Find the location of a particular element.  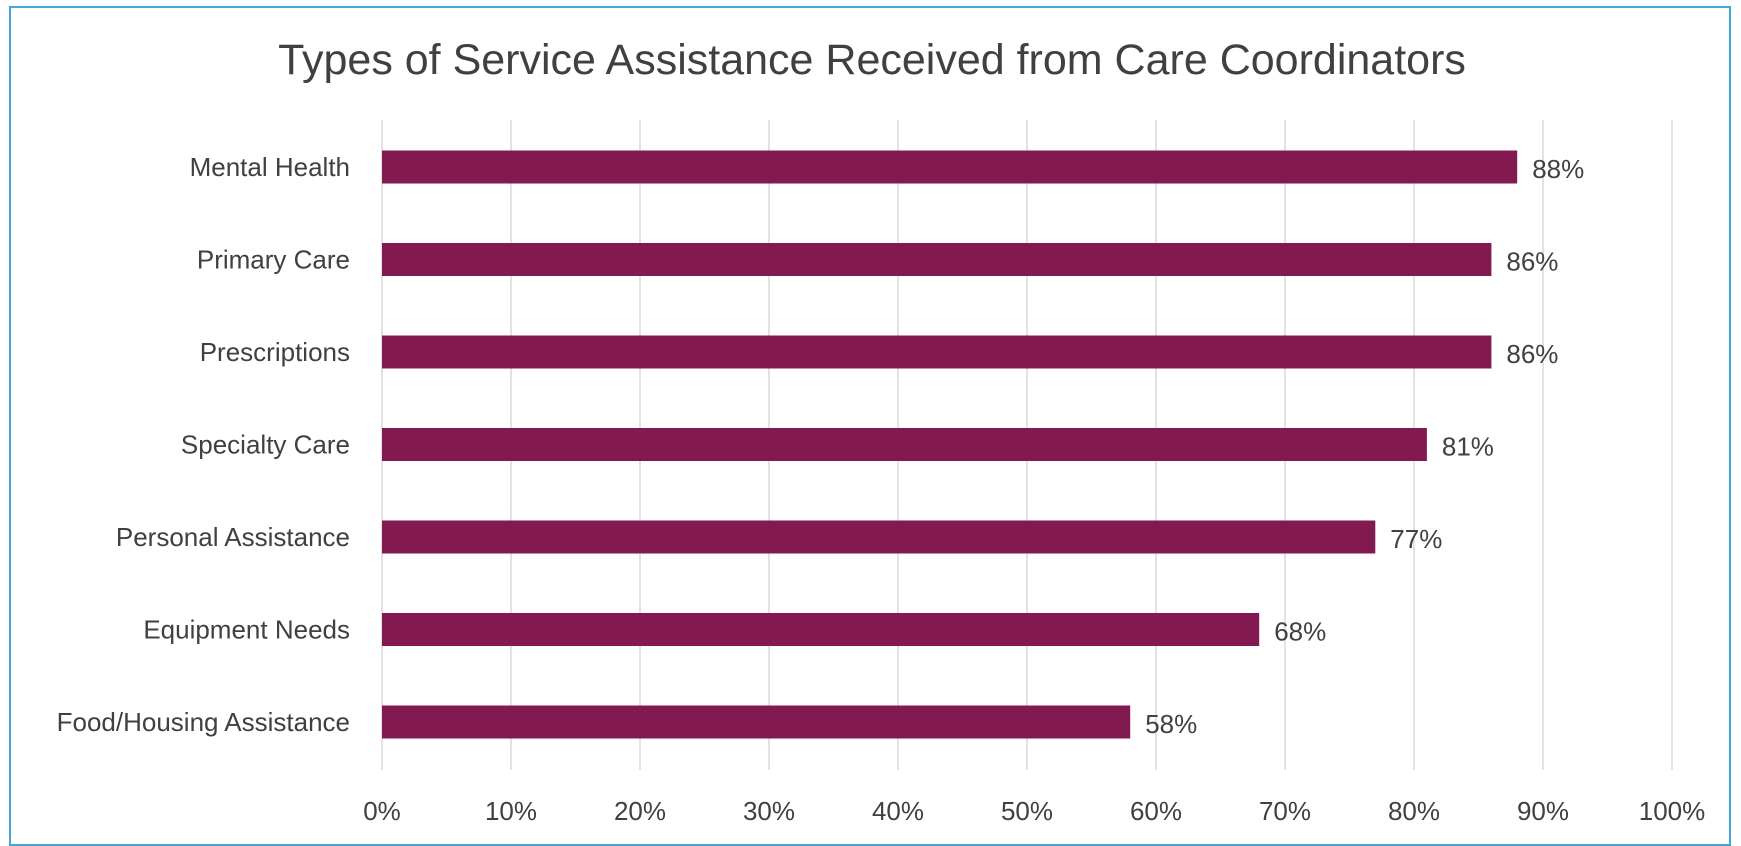

x-tick-label: 90% is located at coordinates (1543, 811).